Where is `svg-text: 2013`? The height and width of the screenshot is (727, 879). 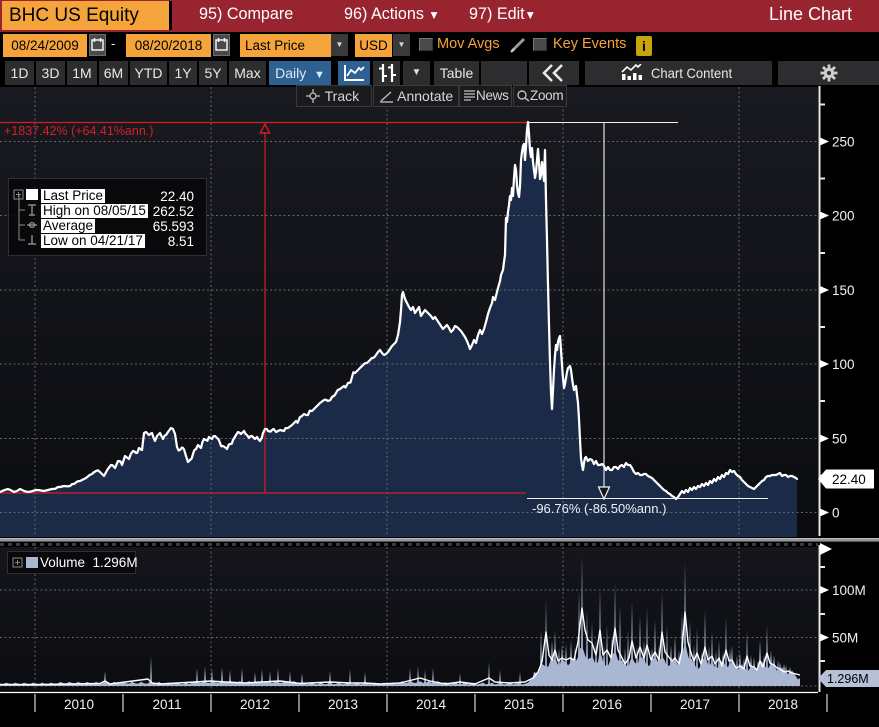
svg-text: 2013 is located at coordinates (343, 704).